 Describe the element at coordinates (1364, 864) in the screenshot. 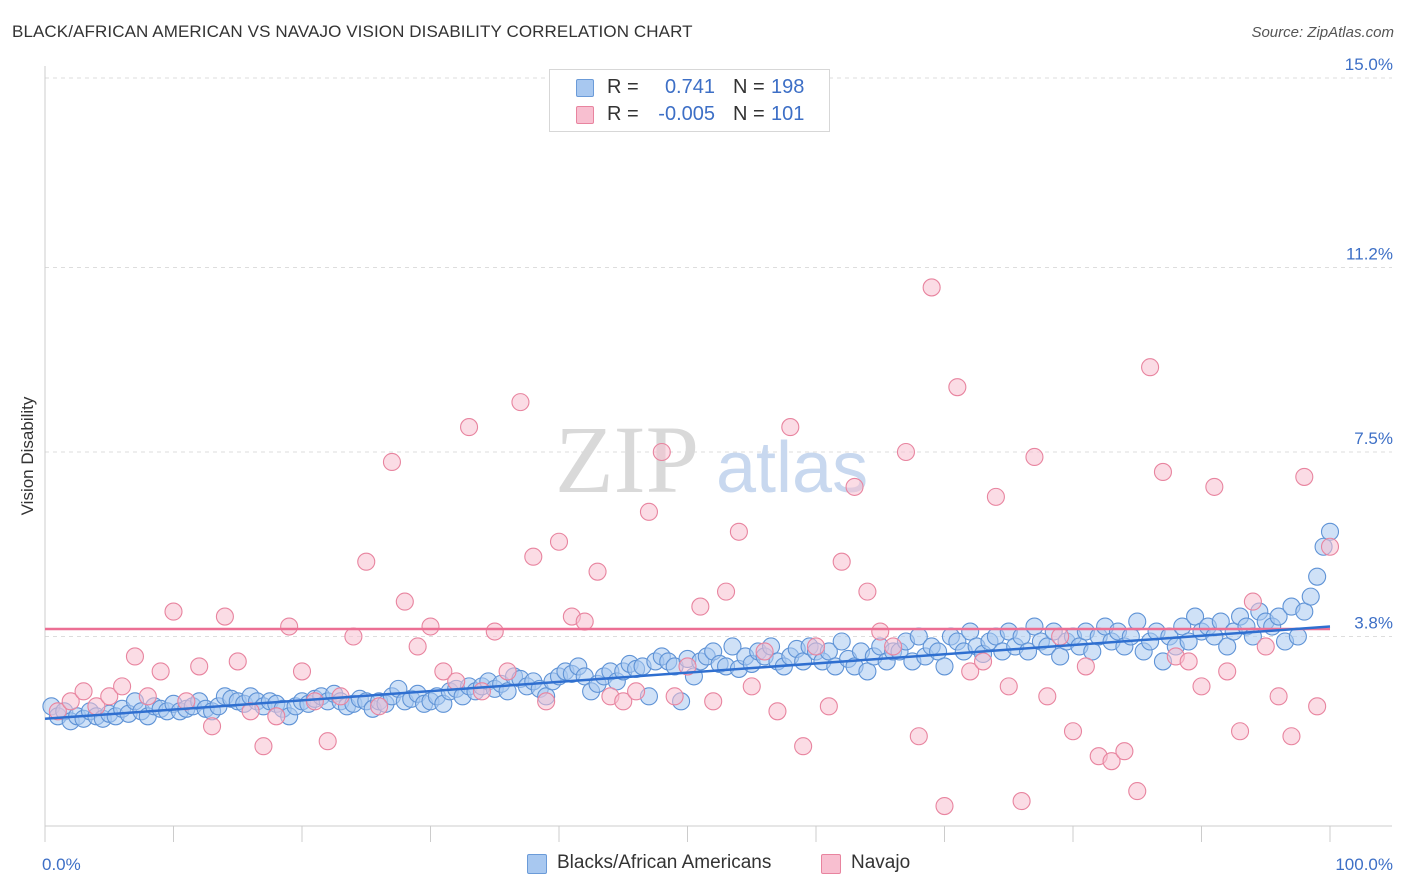

I see `x-tick-label: 100.0%` at that location.